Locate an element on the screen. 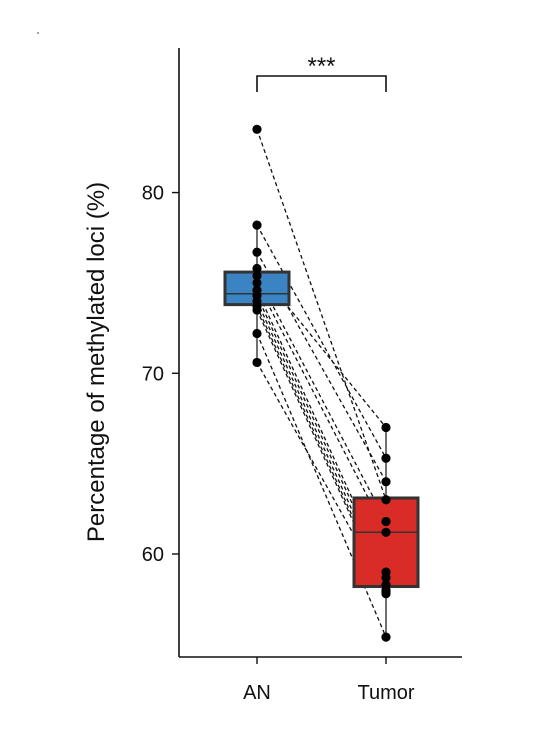 This screenshot has height=742, width=549. x-ticks: AN Tumor is located at coordinates (329, 680).